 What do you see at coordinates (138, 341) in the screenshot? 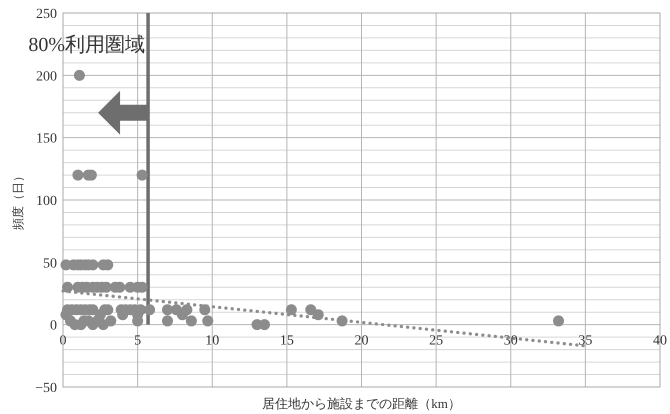
I see `x-tick-label: 5` at bounding box center [138, 341].